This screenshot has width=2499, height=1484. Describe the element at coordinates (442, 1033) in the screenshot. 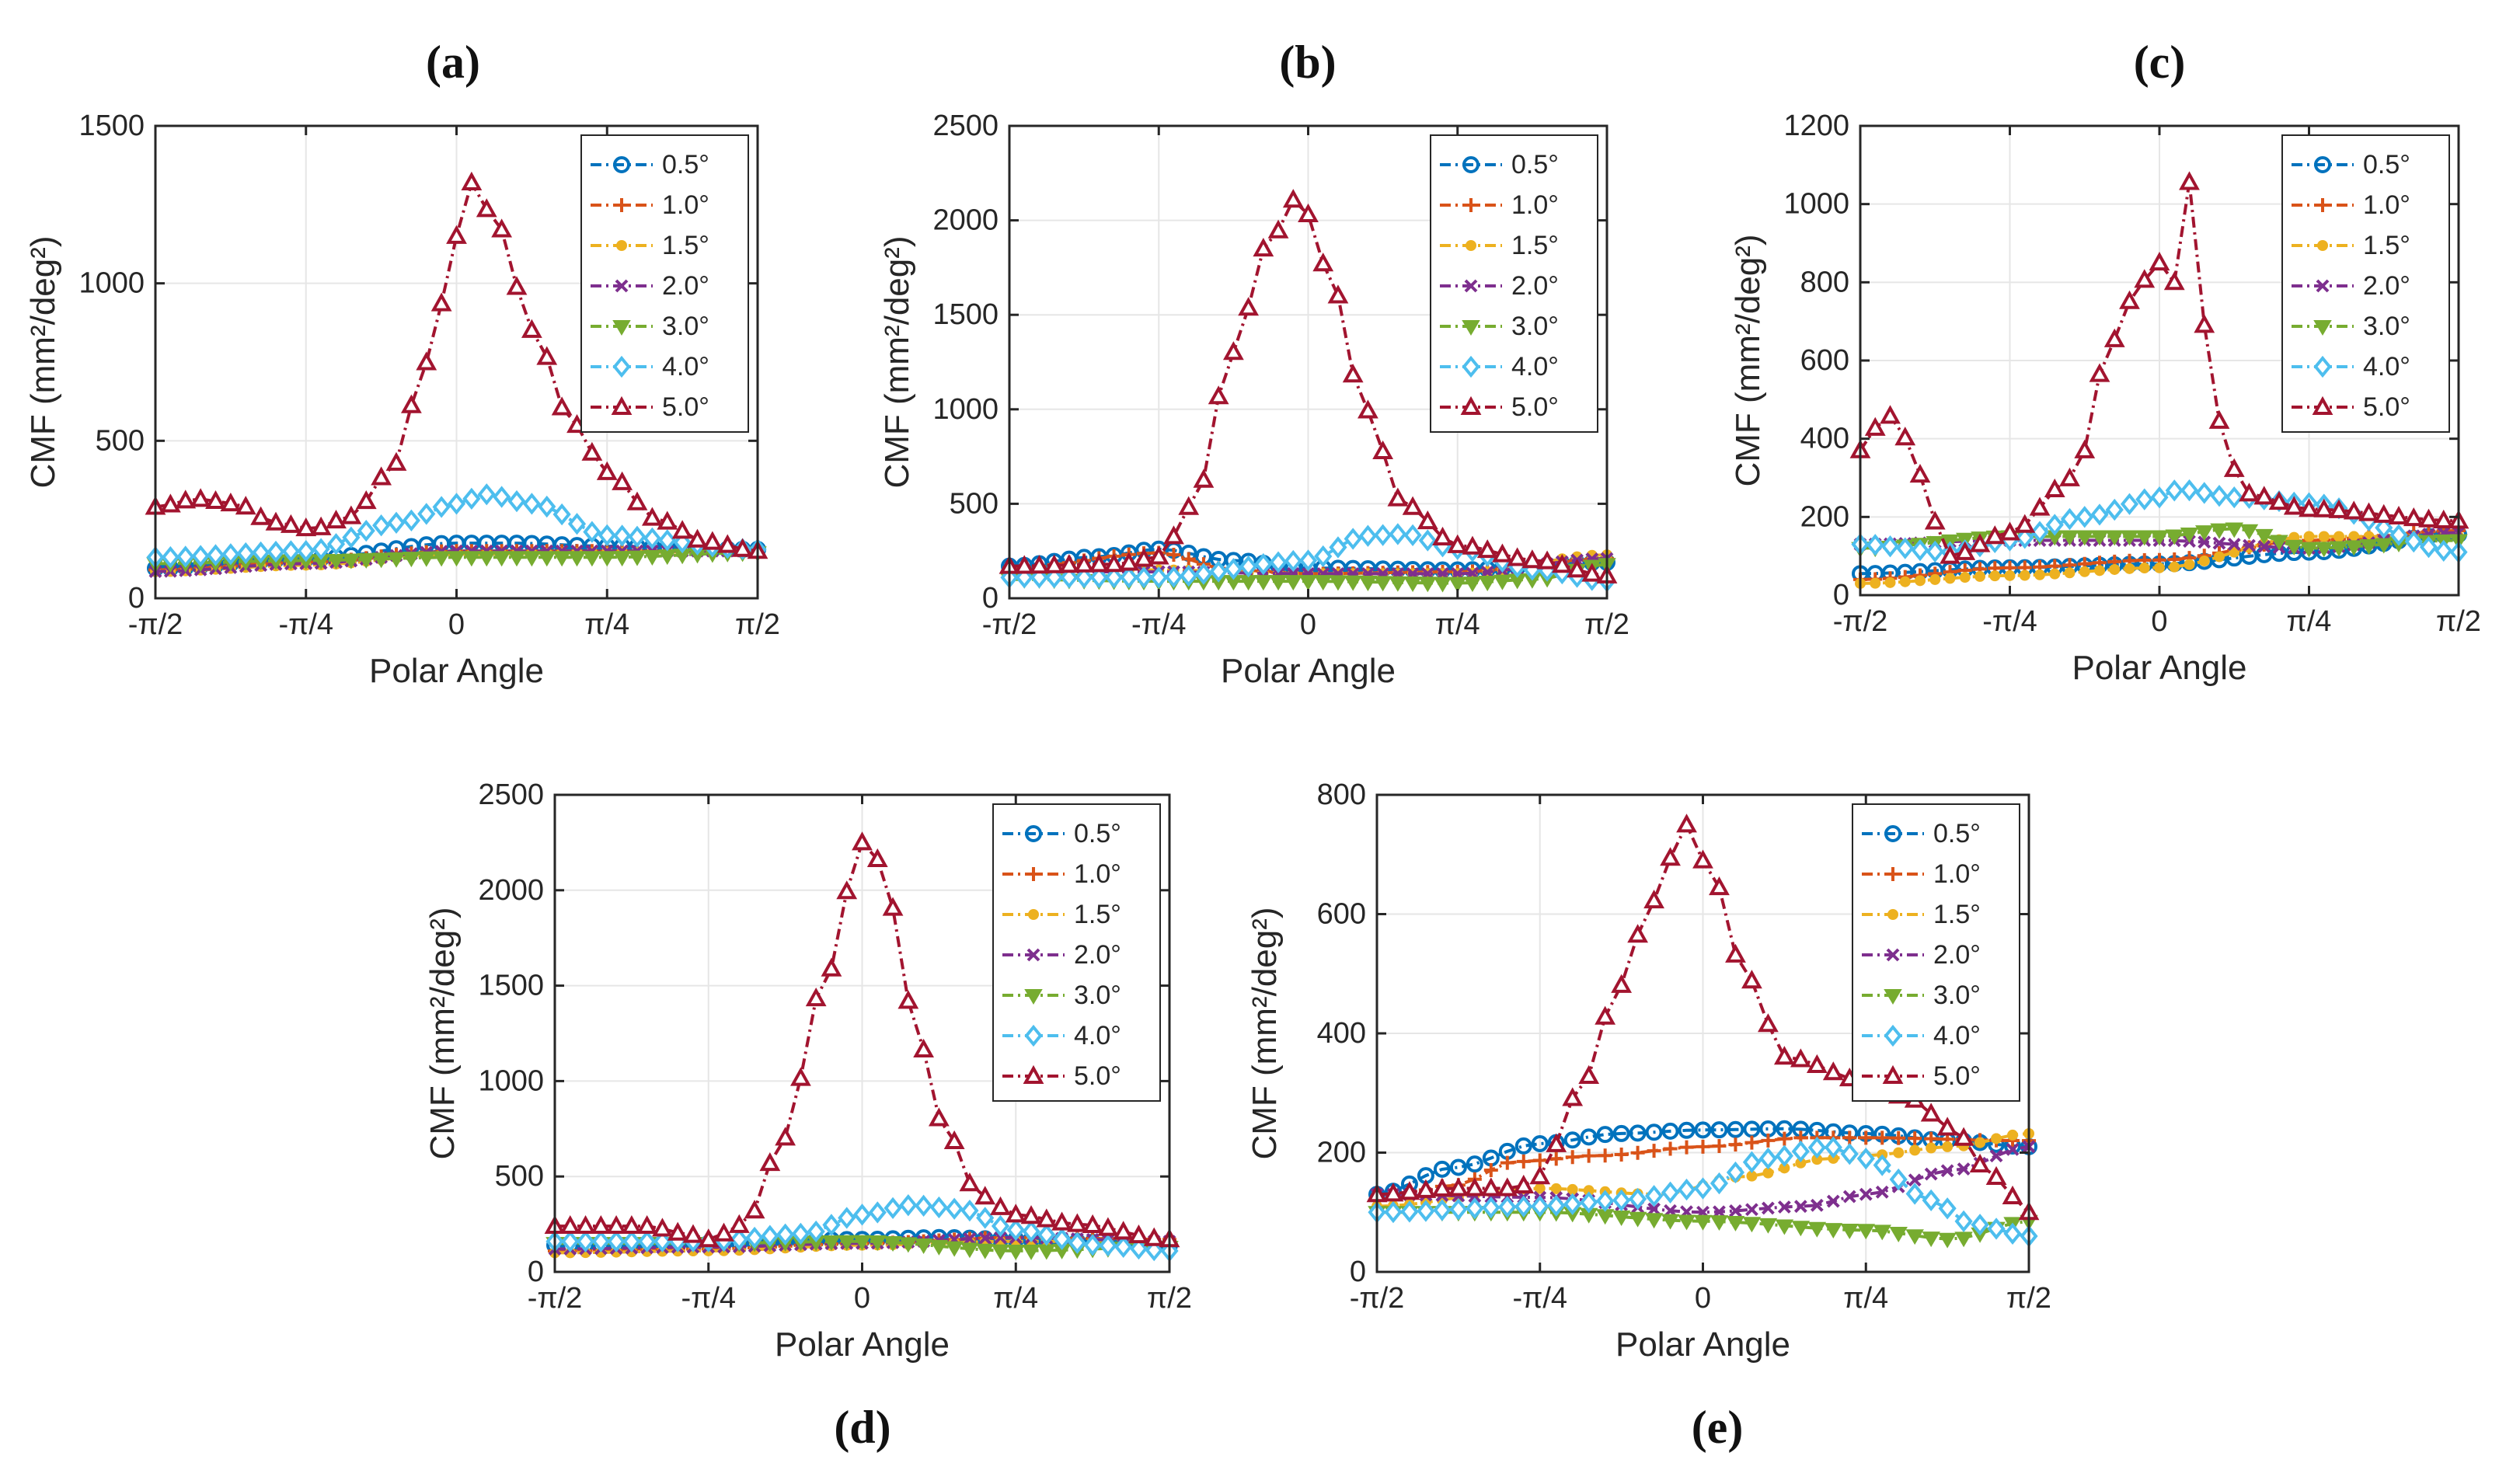

I see `y-axis-label: CMF (mm²/deg²)` at that location.